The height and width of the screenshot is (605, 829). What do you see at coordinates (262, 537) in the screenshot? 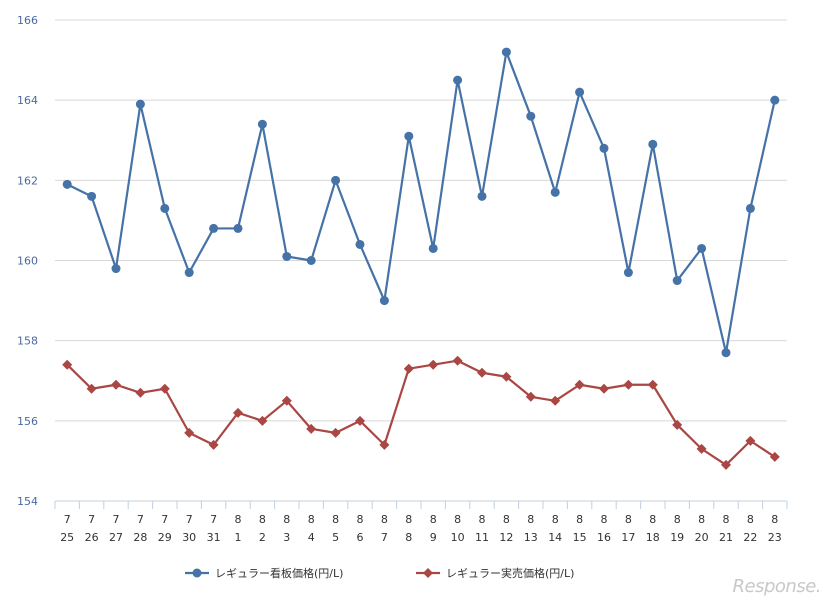
I see `x-tick-label-day: 2` at bounding box center [262, 537].